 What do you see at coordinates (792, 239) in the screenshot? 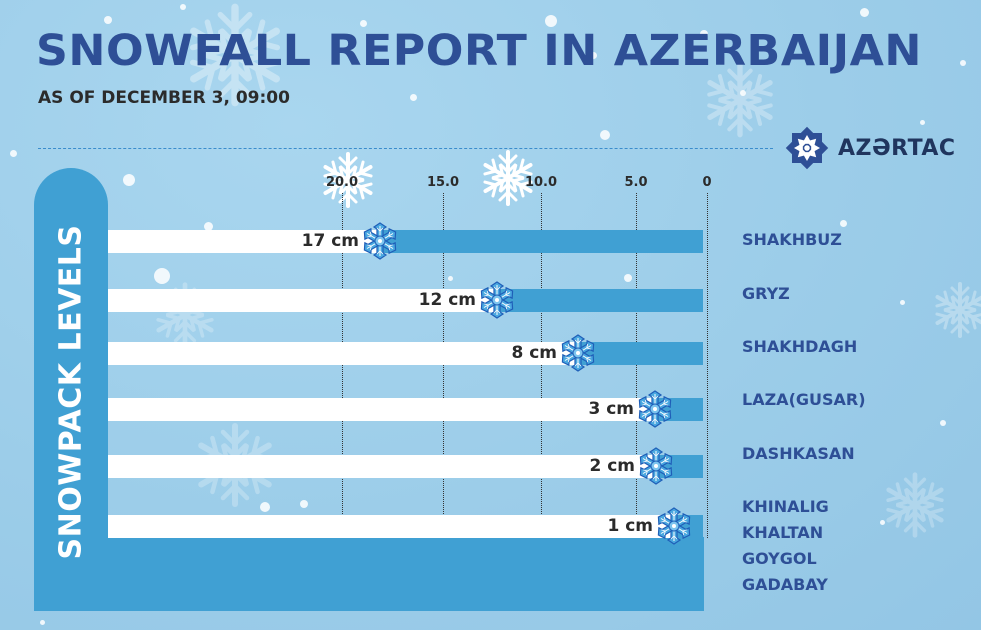
I see `location-label: SHAKHBUZ` at bounding box center [792, 239].